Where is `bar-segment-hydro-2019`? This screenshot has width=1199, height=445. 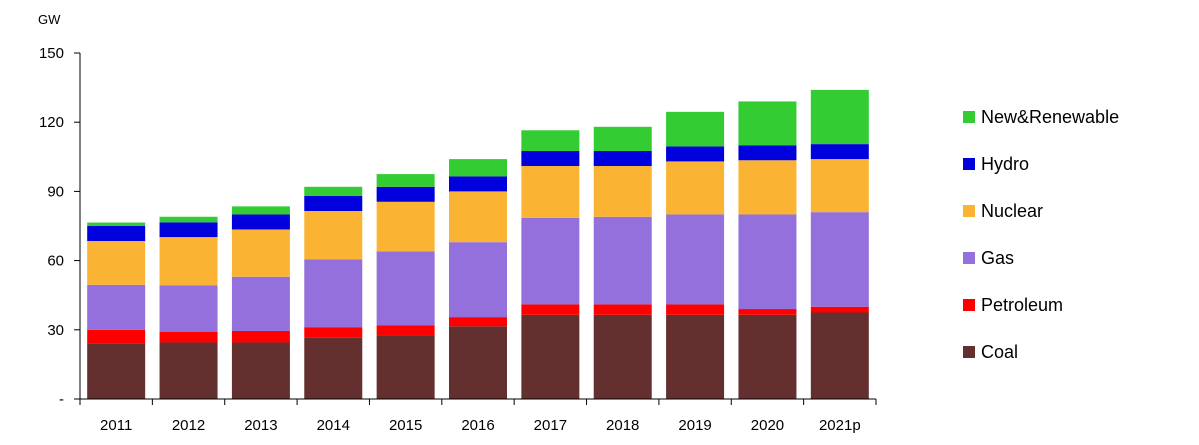 bar-segment-hydro-2019 is located at coordinates (695, 154).